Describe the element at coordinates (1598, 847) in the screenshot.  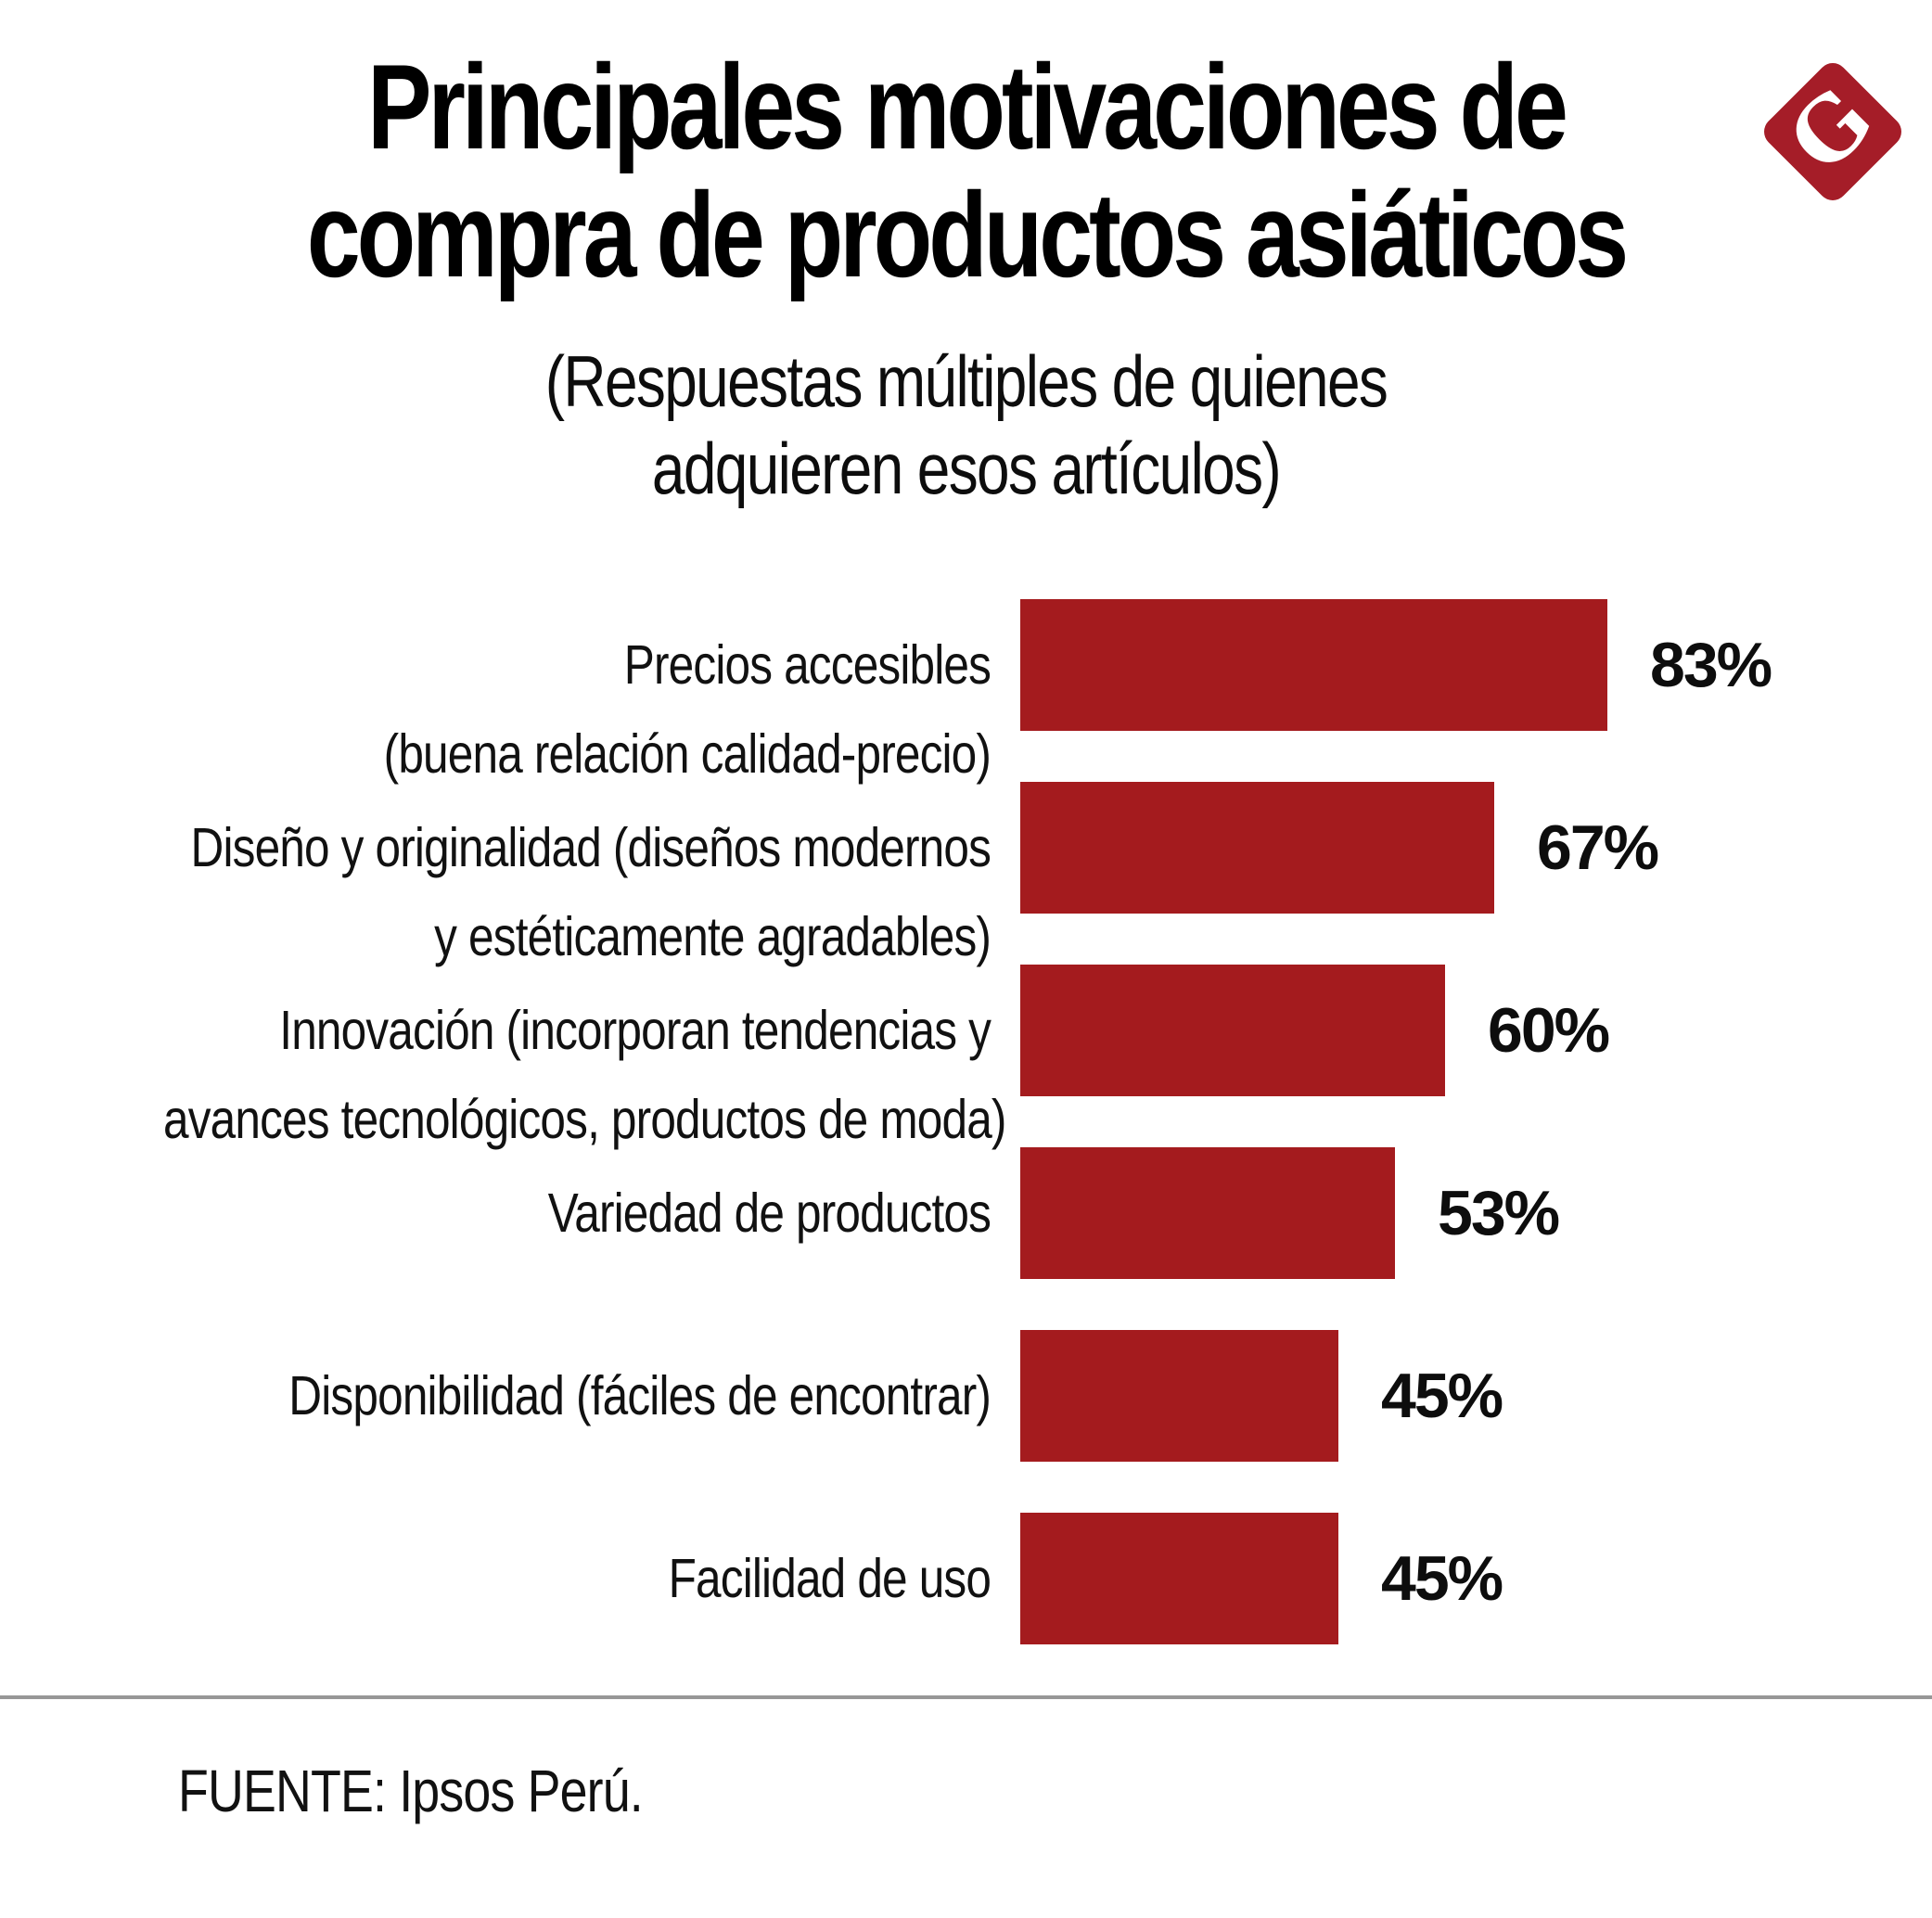
I see `value-label: 67%` at that location.